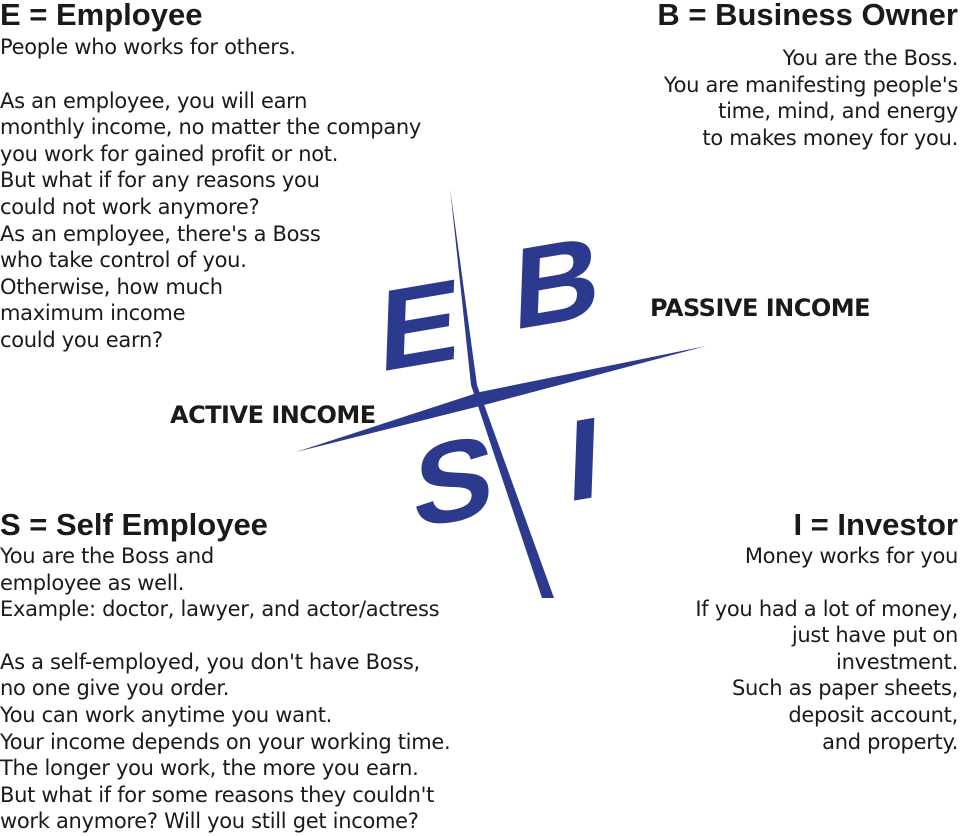 This screenshot has width=960, height=836. What do you see at coordinates (501, 399) in the screenshot?
I see `horizontal-needle` at bounding box center [501, 399].